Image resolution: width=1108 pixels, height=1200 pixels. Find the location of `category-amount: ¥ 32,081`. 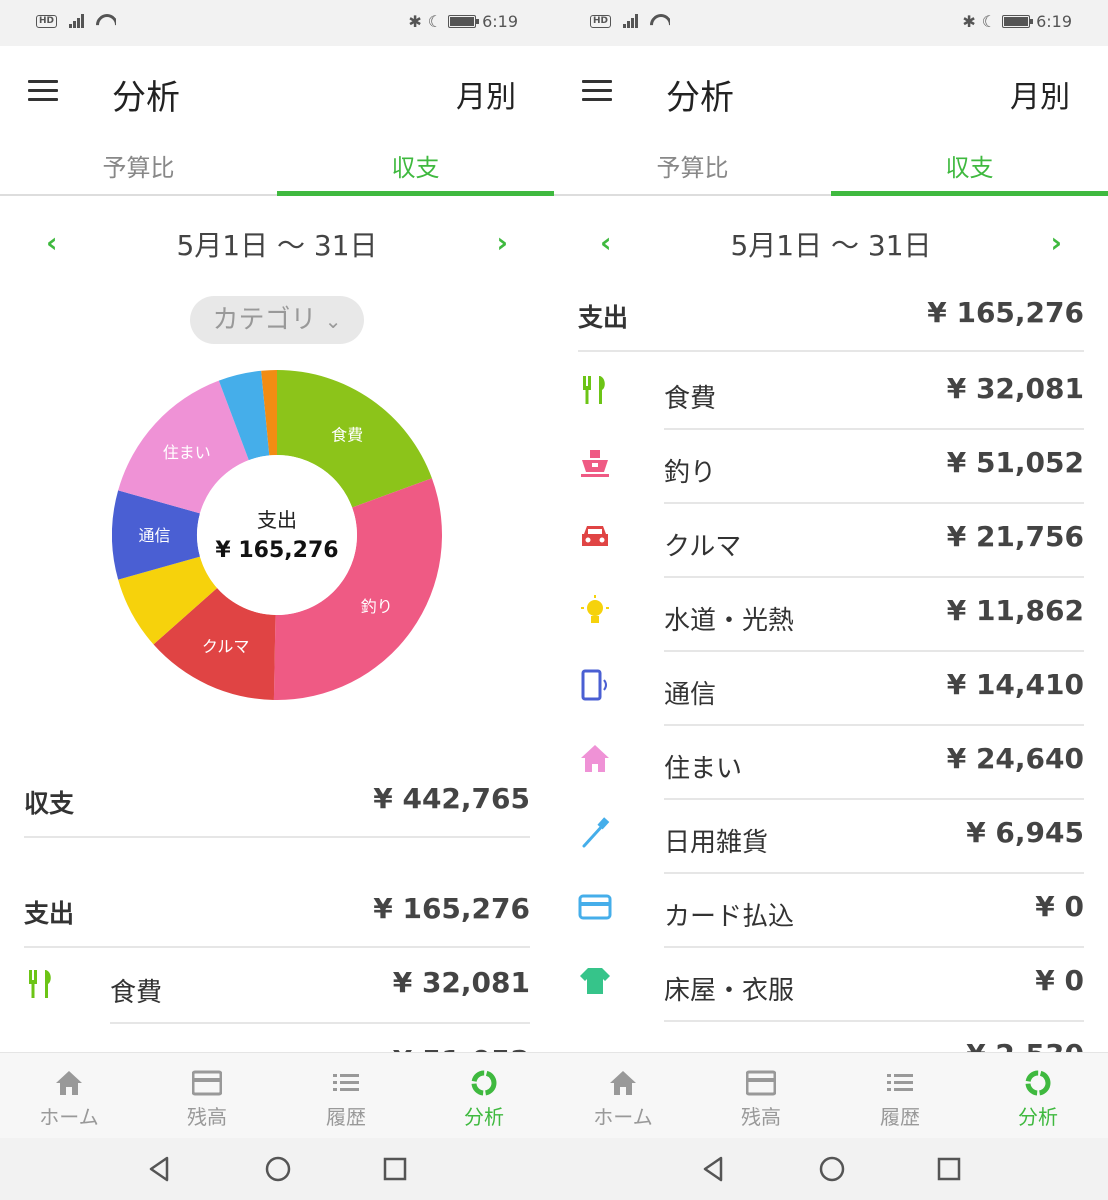

category-amount: ¥ 32,081 is located at coordinates (1015, 388).